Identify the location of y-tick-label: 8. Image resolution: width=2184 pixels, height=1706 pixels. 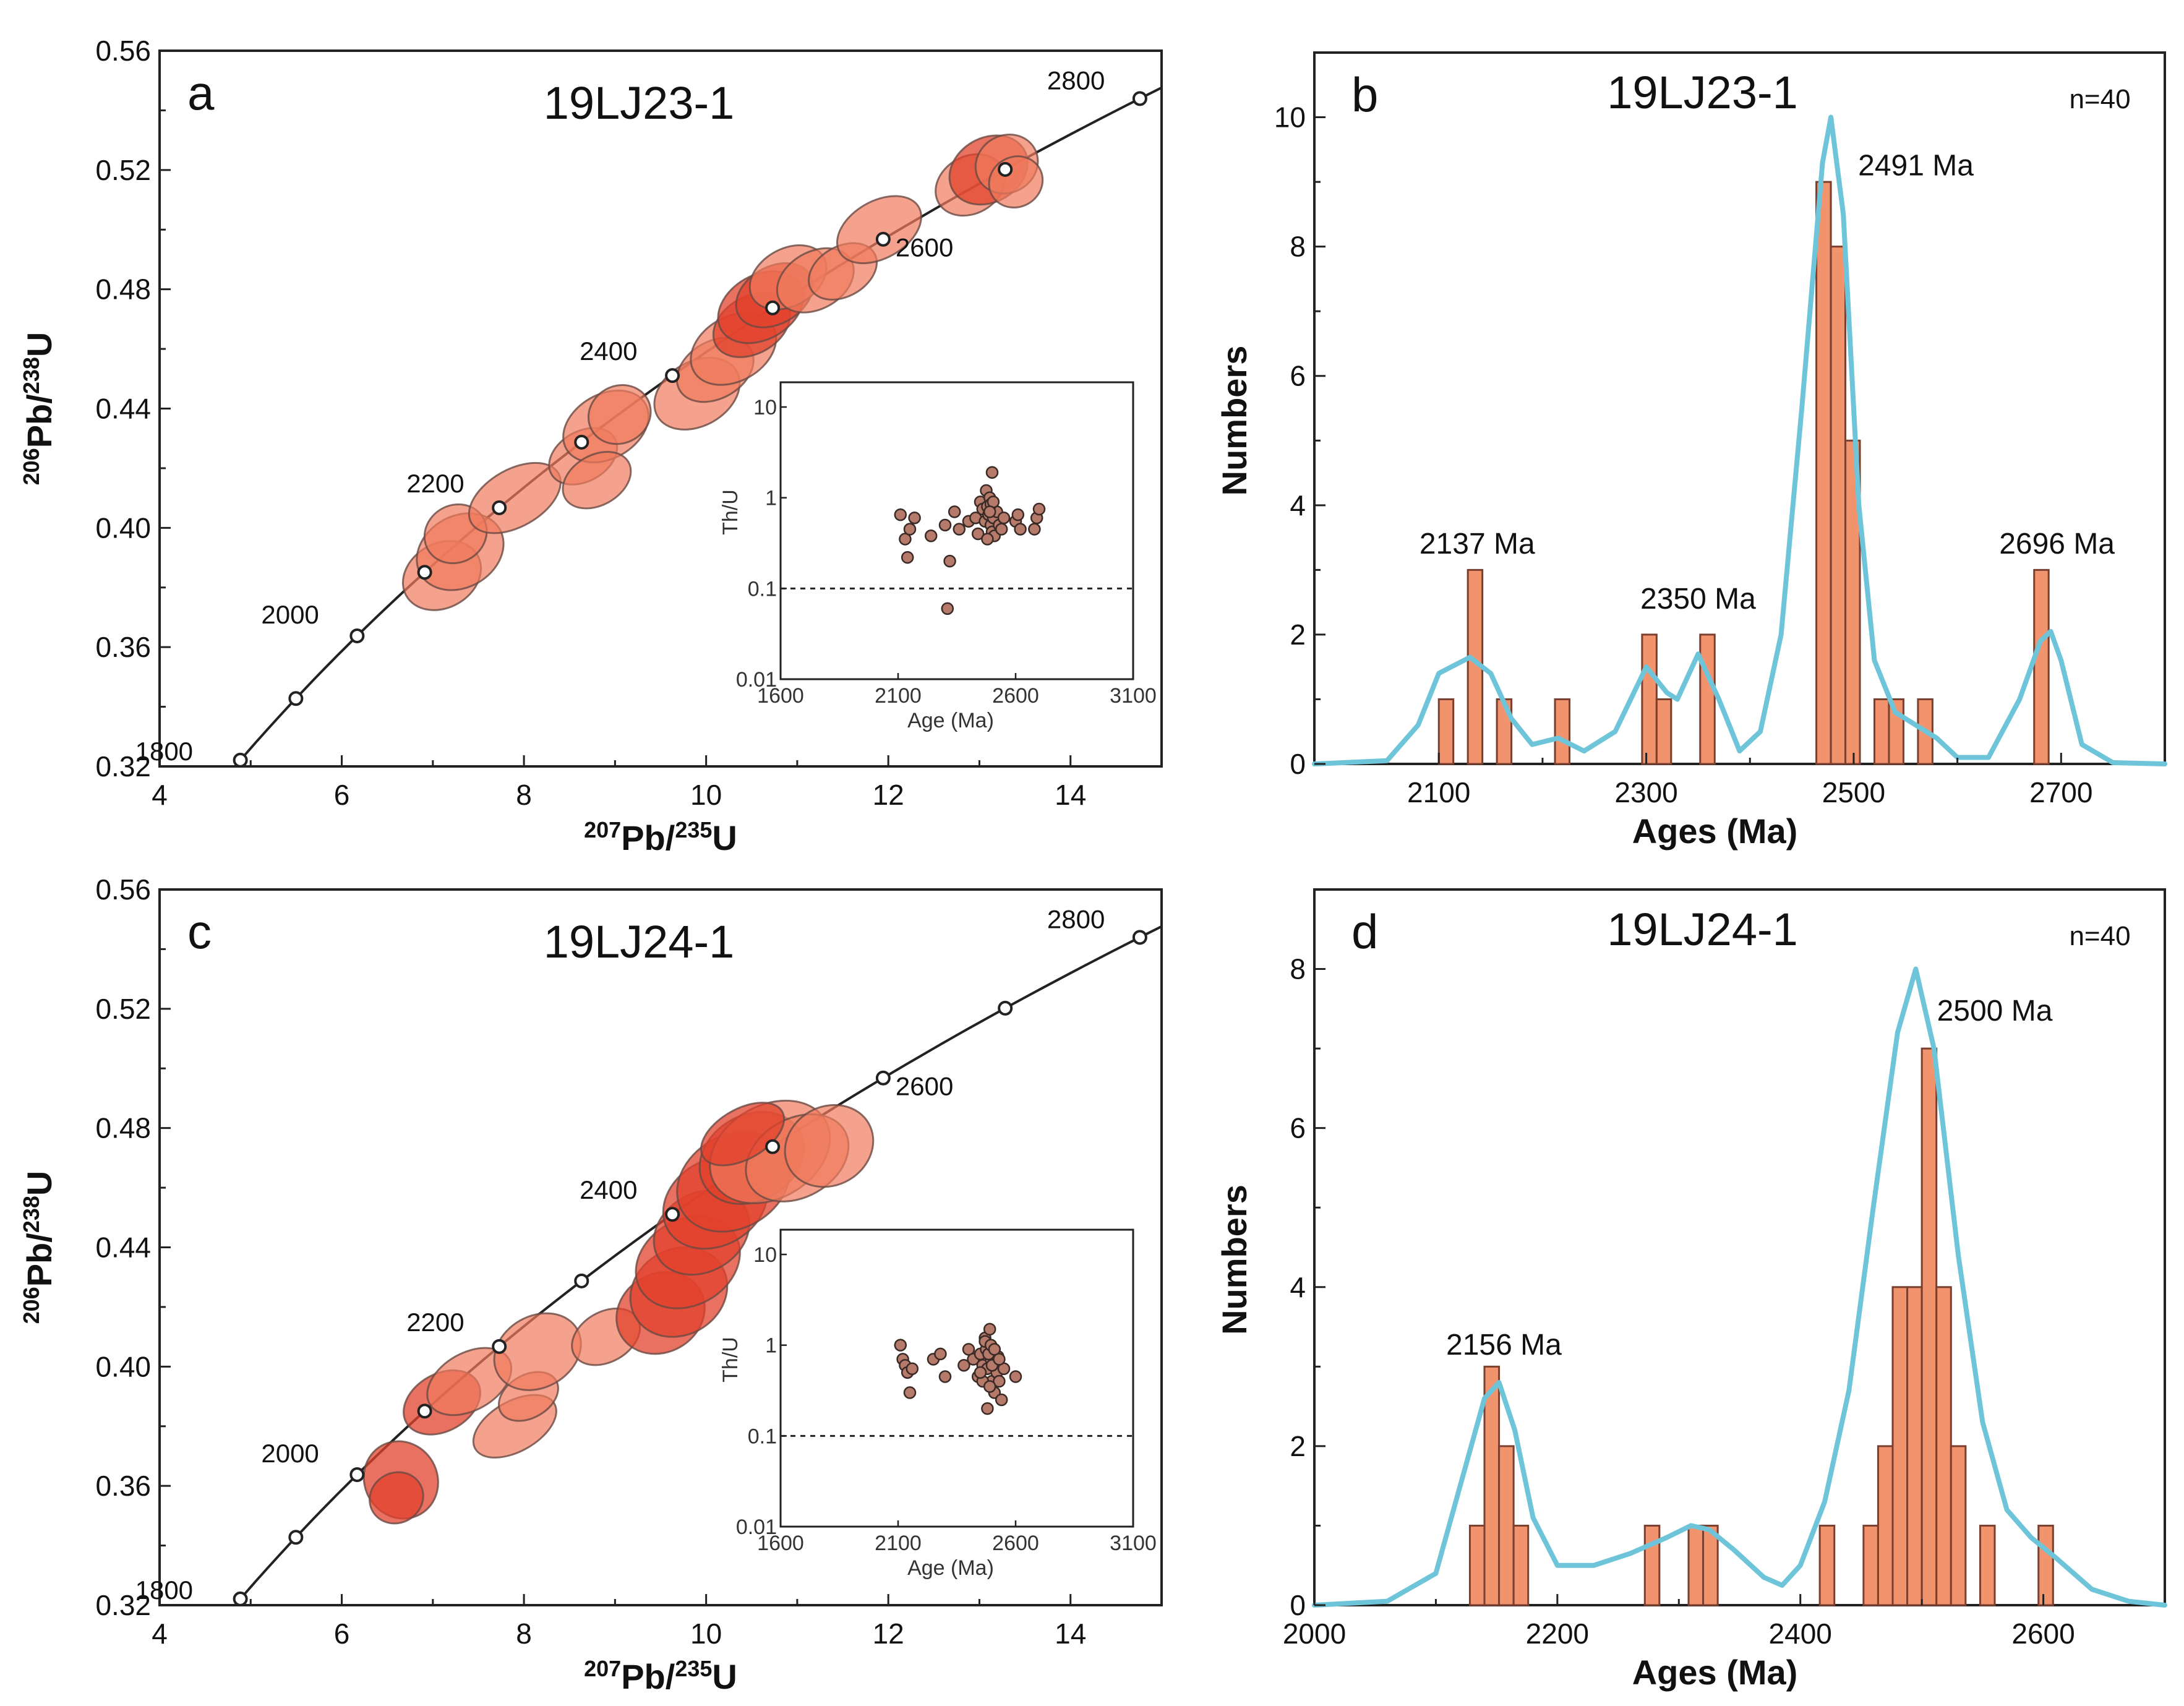
(1298, 969).